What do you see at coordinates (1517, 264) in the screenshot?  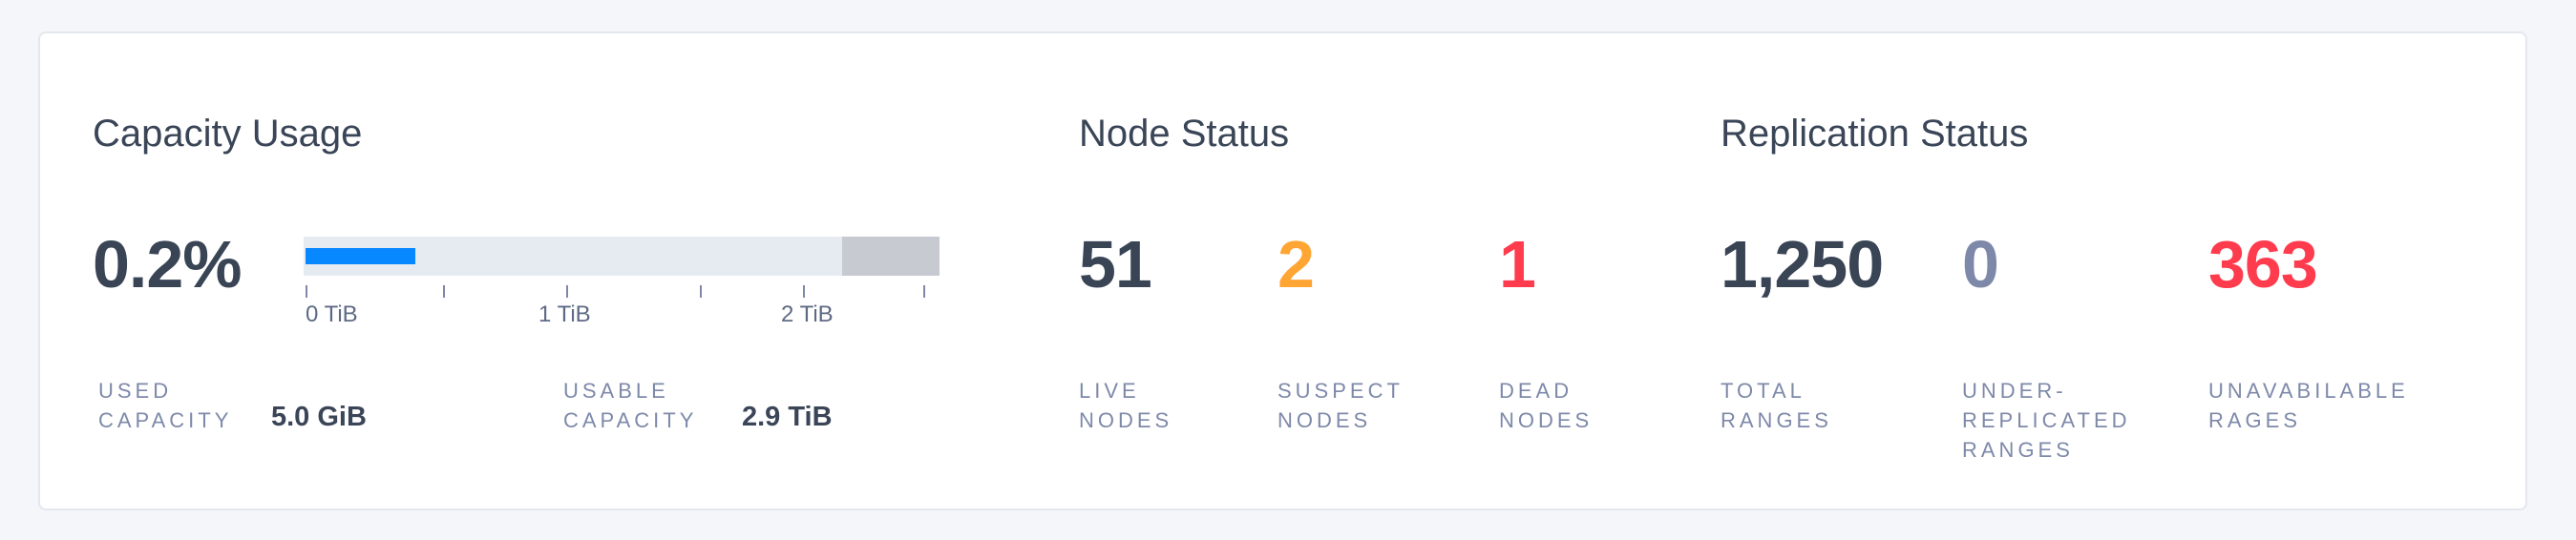 I see `dead-nodes-count: 1` at bounding box center [1517, 264].